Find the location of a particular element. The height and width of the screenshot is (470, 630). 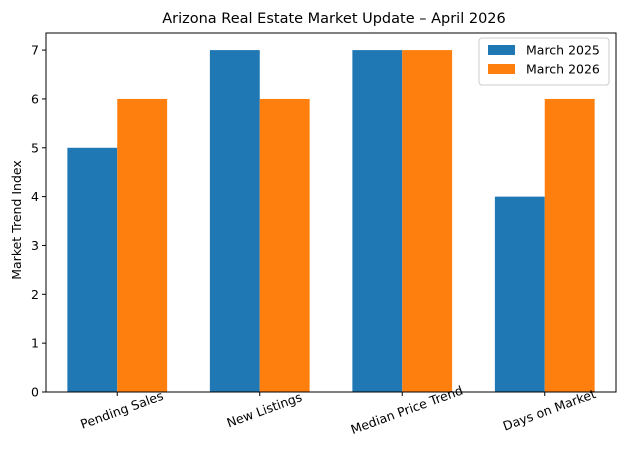

x-tick-label: New Listings is located at coordinates (264, 409).